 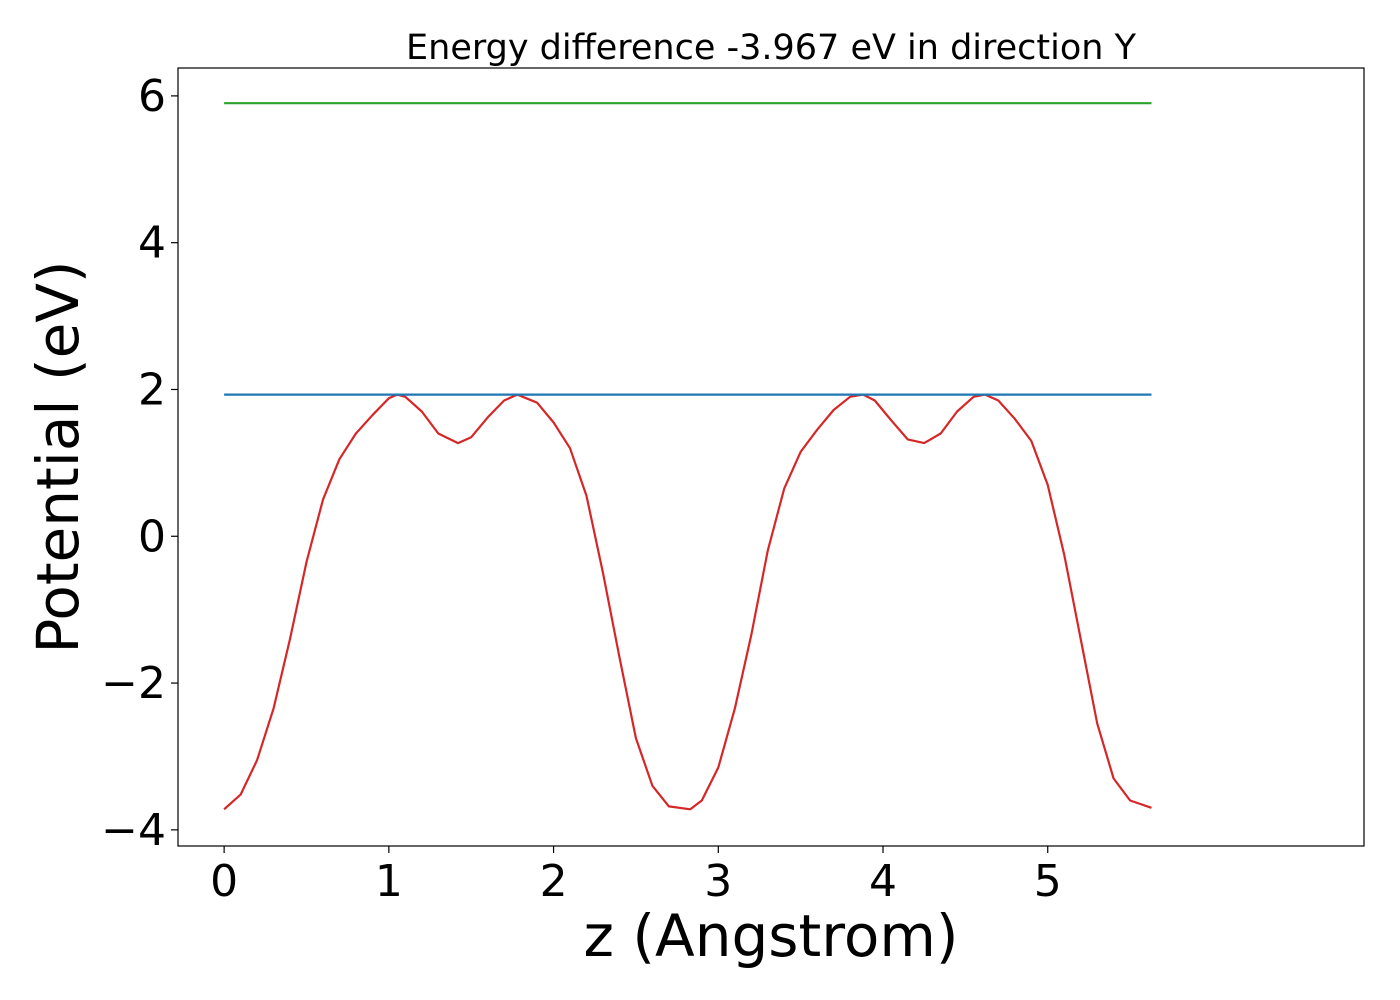 What do you see at coordinates (152, 536) in the screenshot?
I see `y-tick-label: 0` at bounding box center [152, 536].